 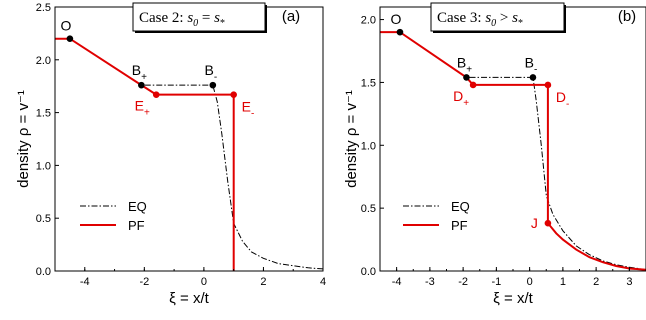 What do you see at coordinates (142, 108) in the screenshot?
I see `point-label-e: E+` at bounding box center [142, 108].